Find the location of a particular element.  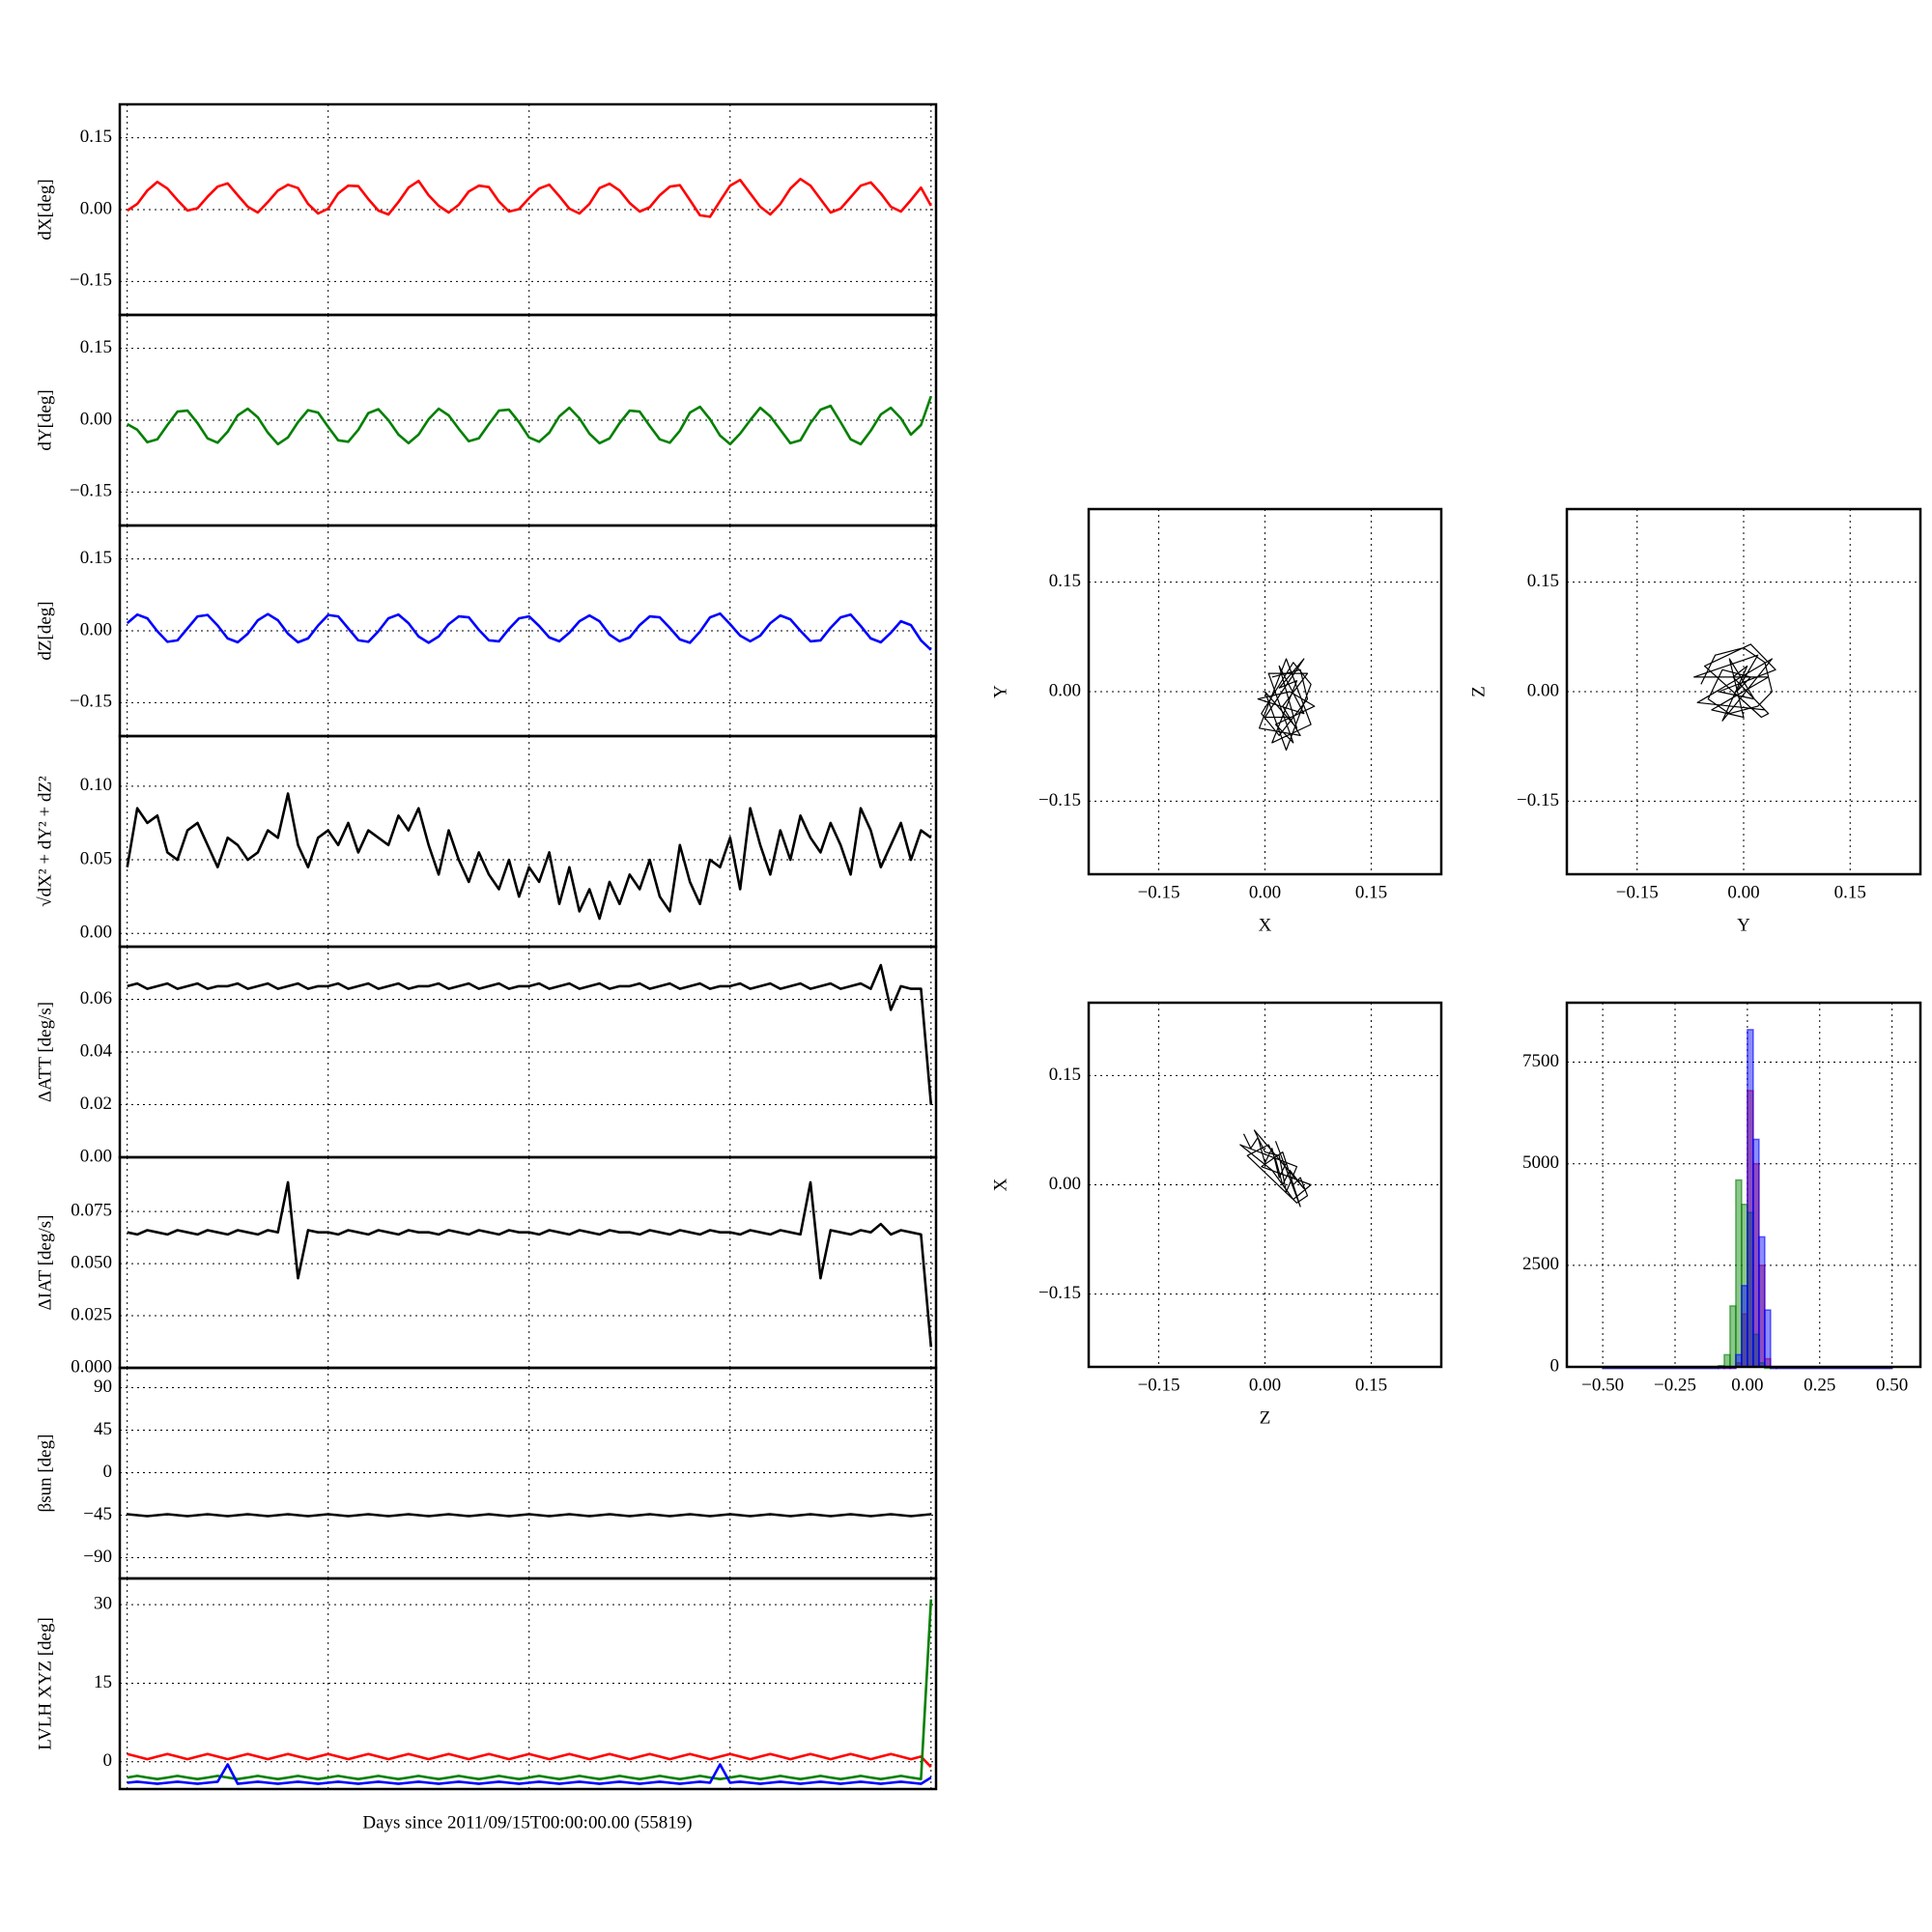

y-tick-label: −45 is located at coordinates (97, 1514).